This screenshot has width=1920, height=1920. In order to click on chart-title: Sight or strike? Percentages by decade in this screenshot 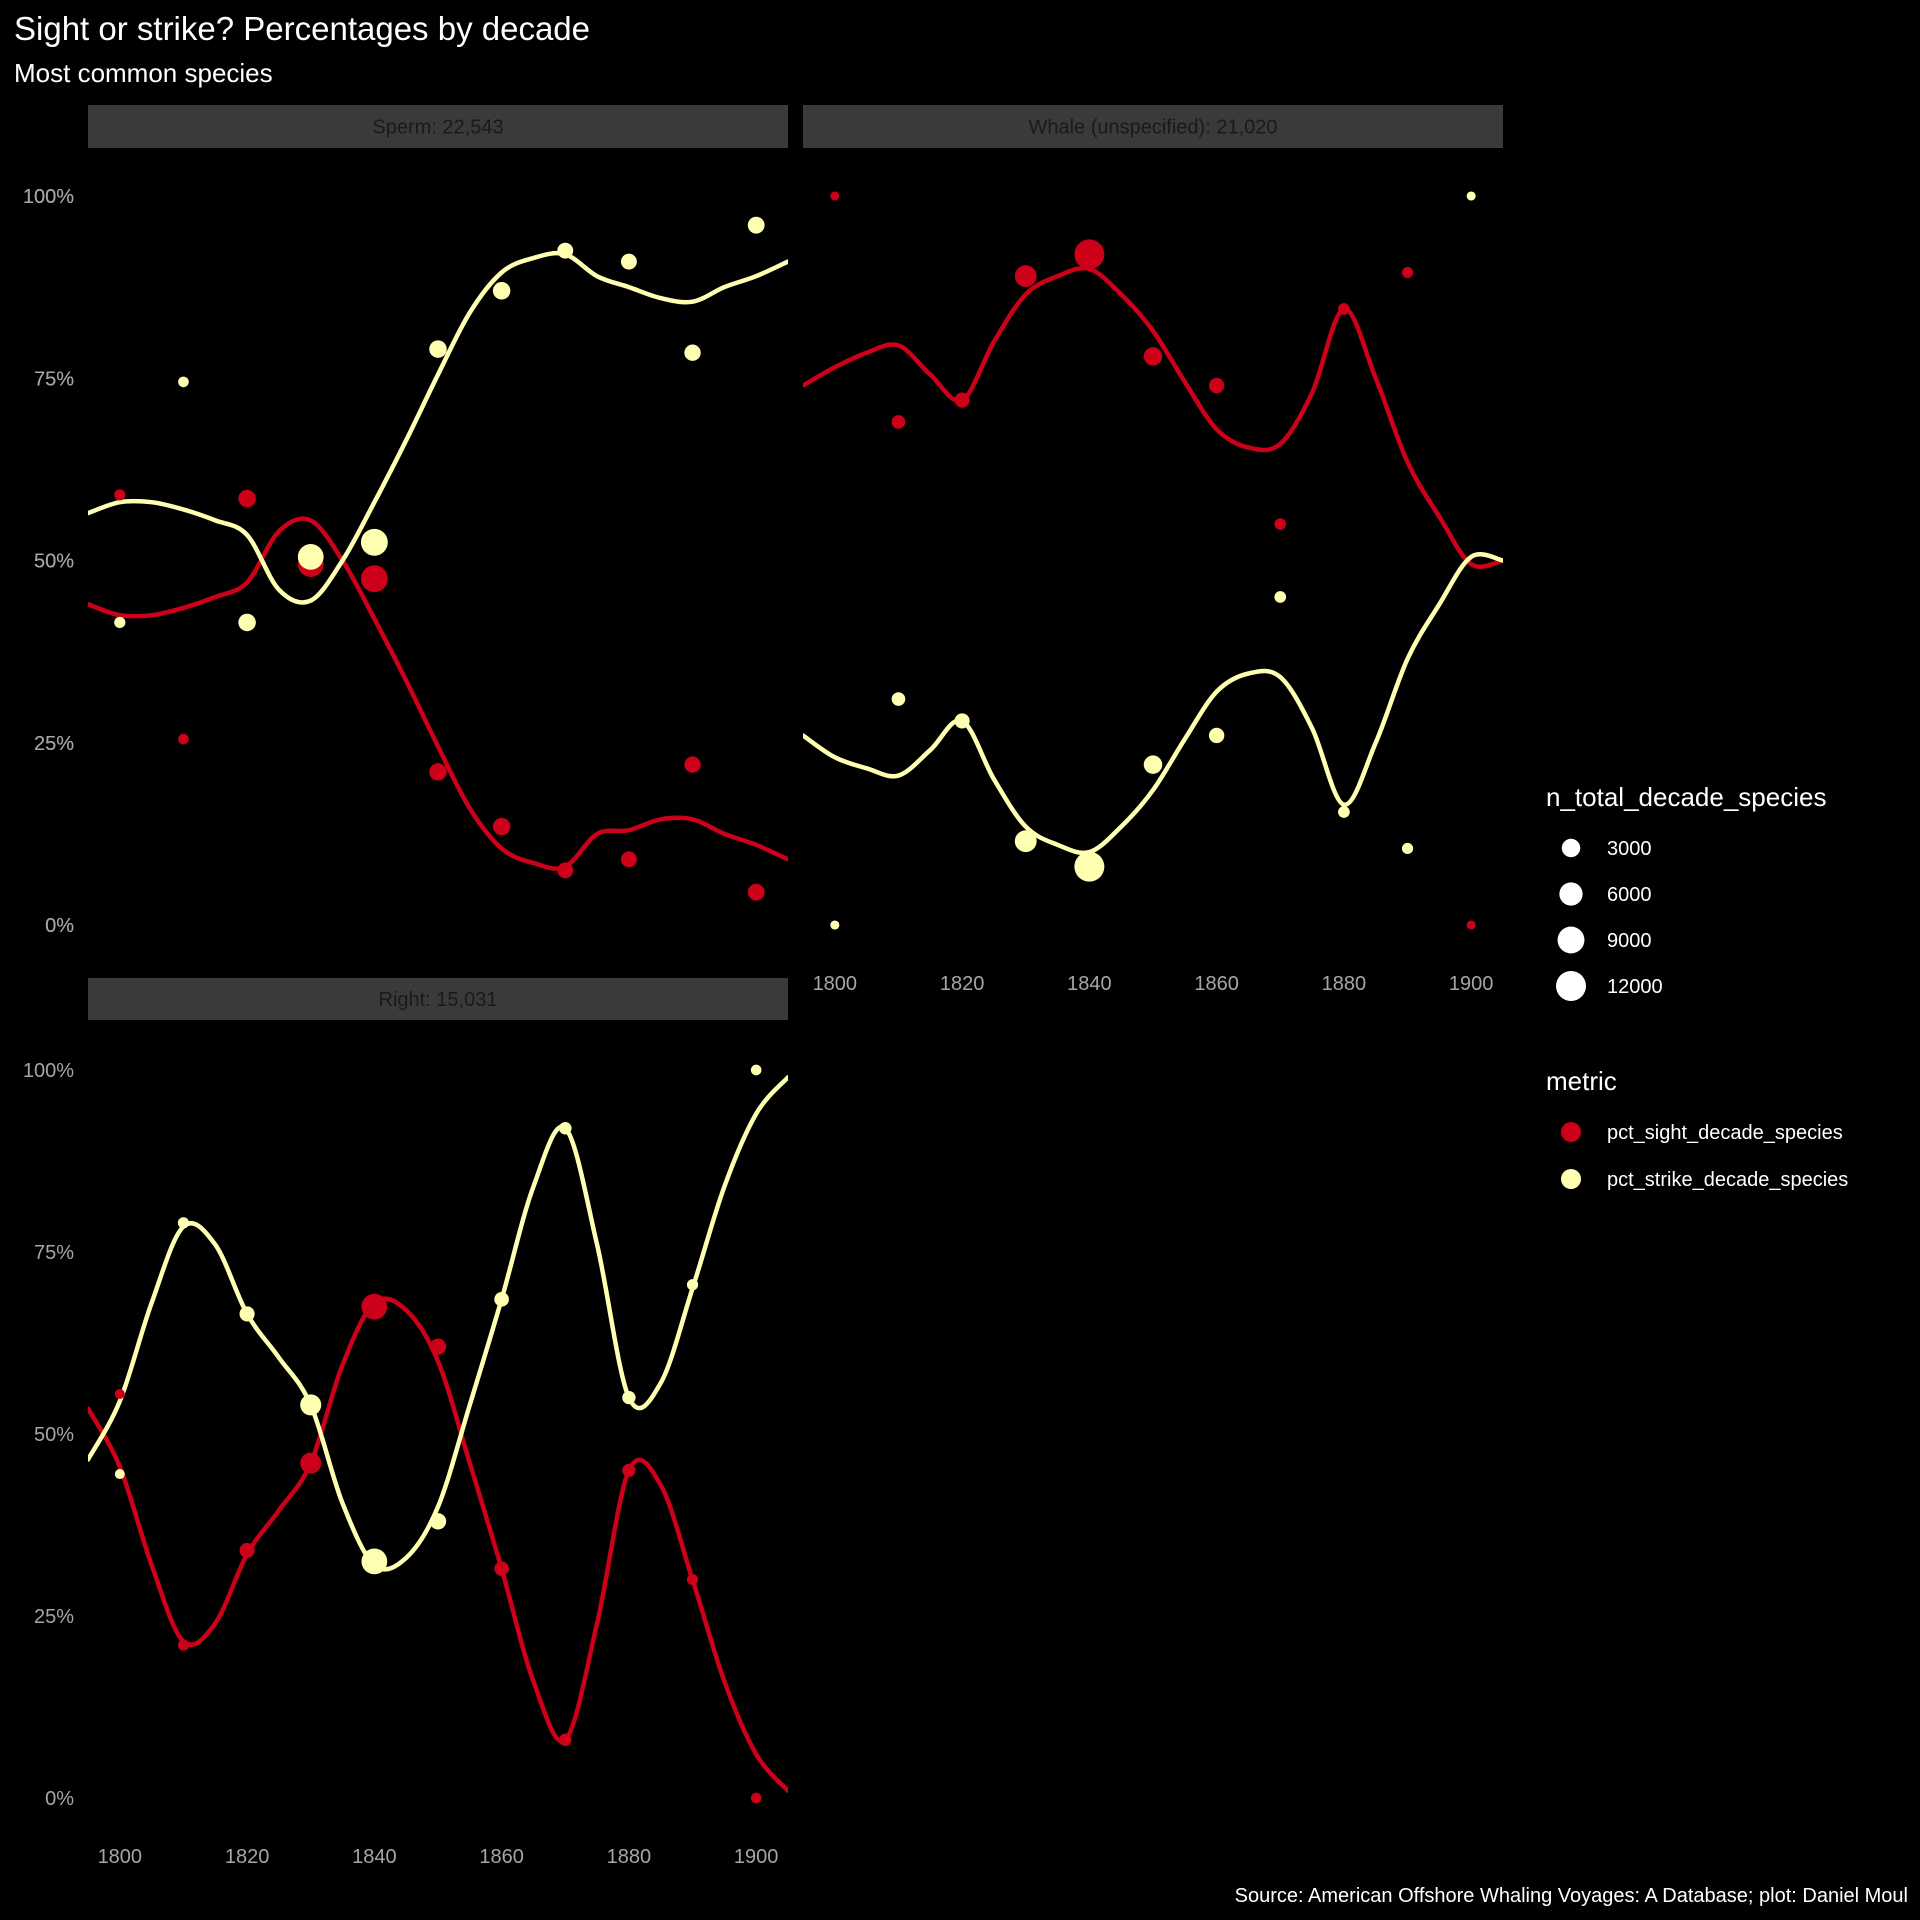, I will do `click(302, 28)`.